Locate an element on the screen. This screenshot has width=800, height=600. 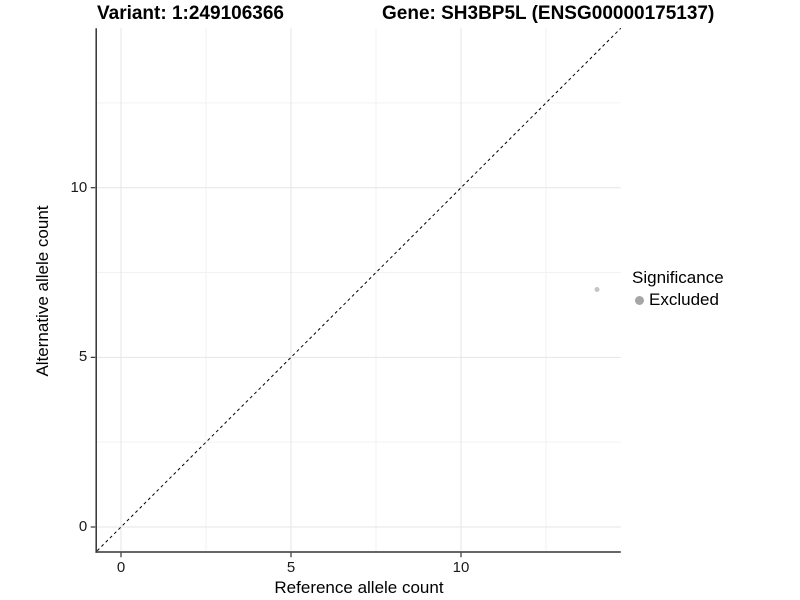
legend-item-label: Excluded is located at coordinates (684, 299).